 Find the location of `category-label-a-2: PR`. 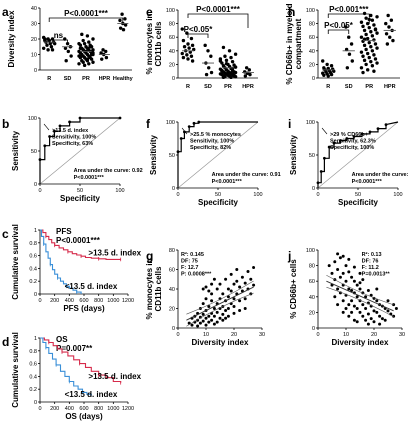

category-label-a-2: PR is located at coordinates (86, 79).